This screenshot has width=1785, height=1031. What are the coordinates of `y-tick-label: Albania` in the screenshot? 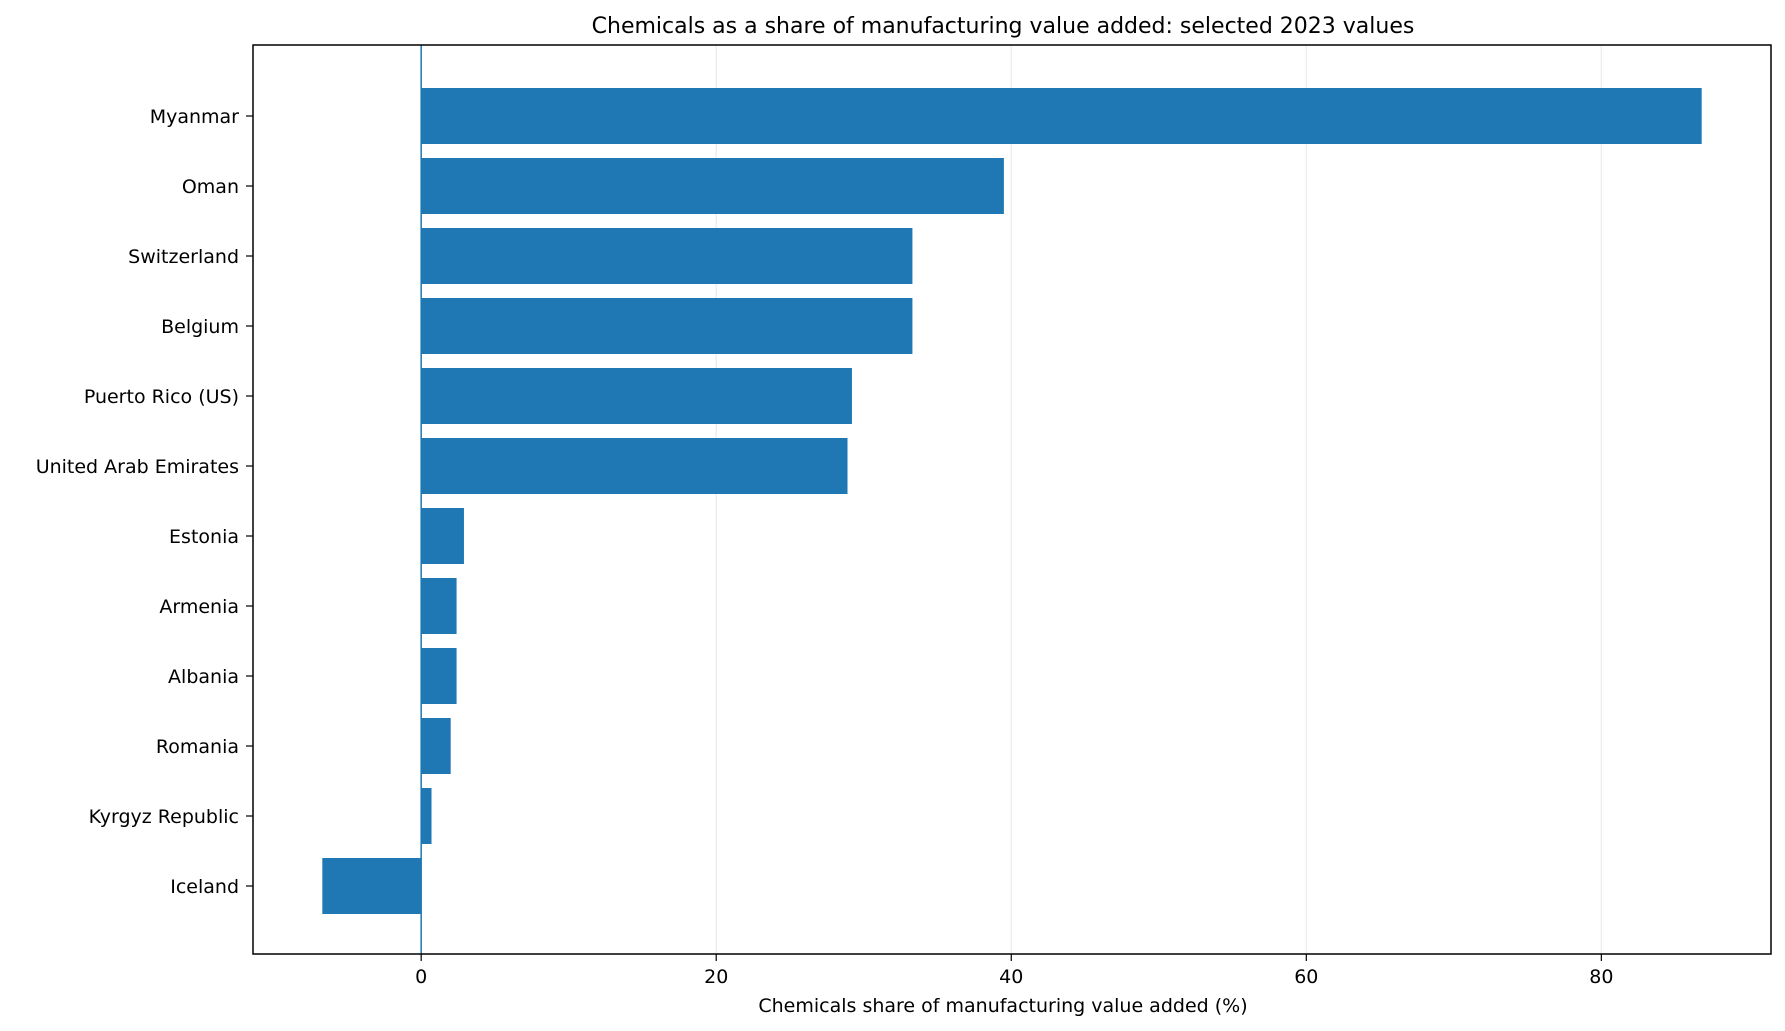 It's located at (203, 677).